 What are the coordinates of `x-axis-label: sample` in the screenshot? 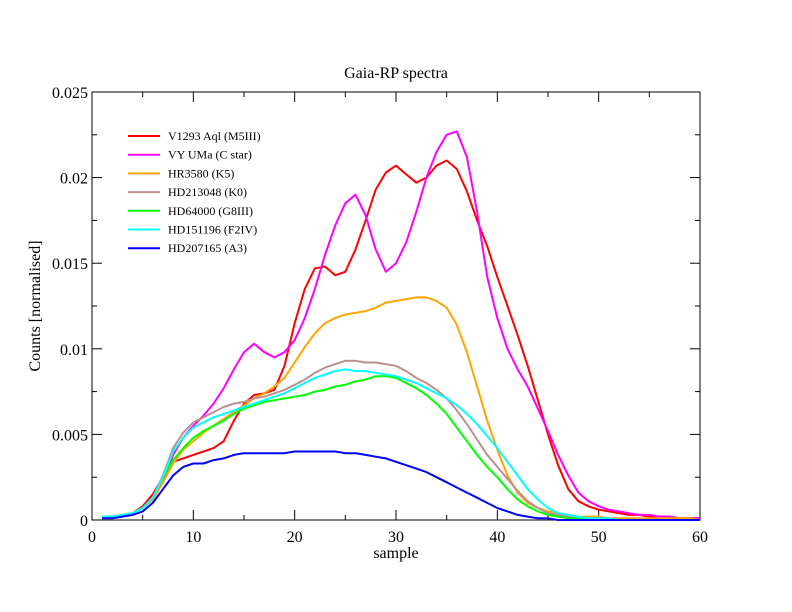 It's located at (395, 553).